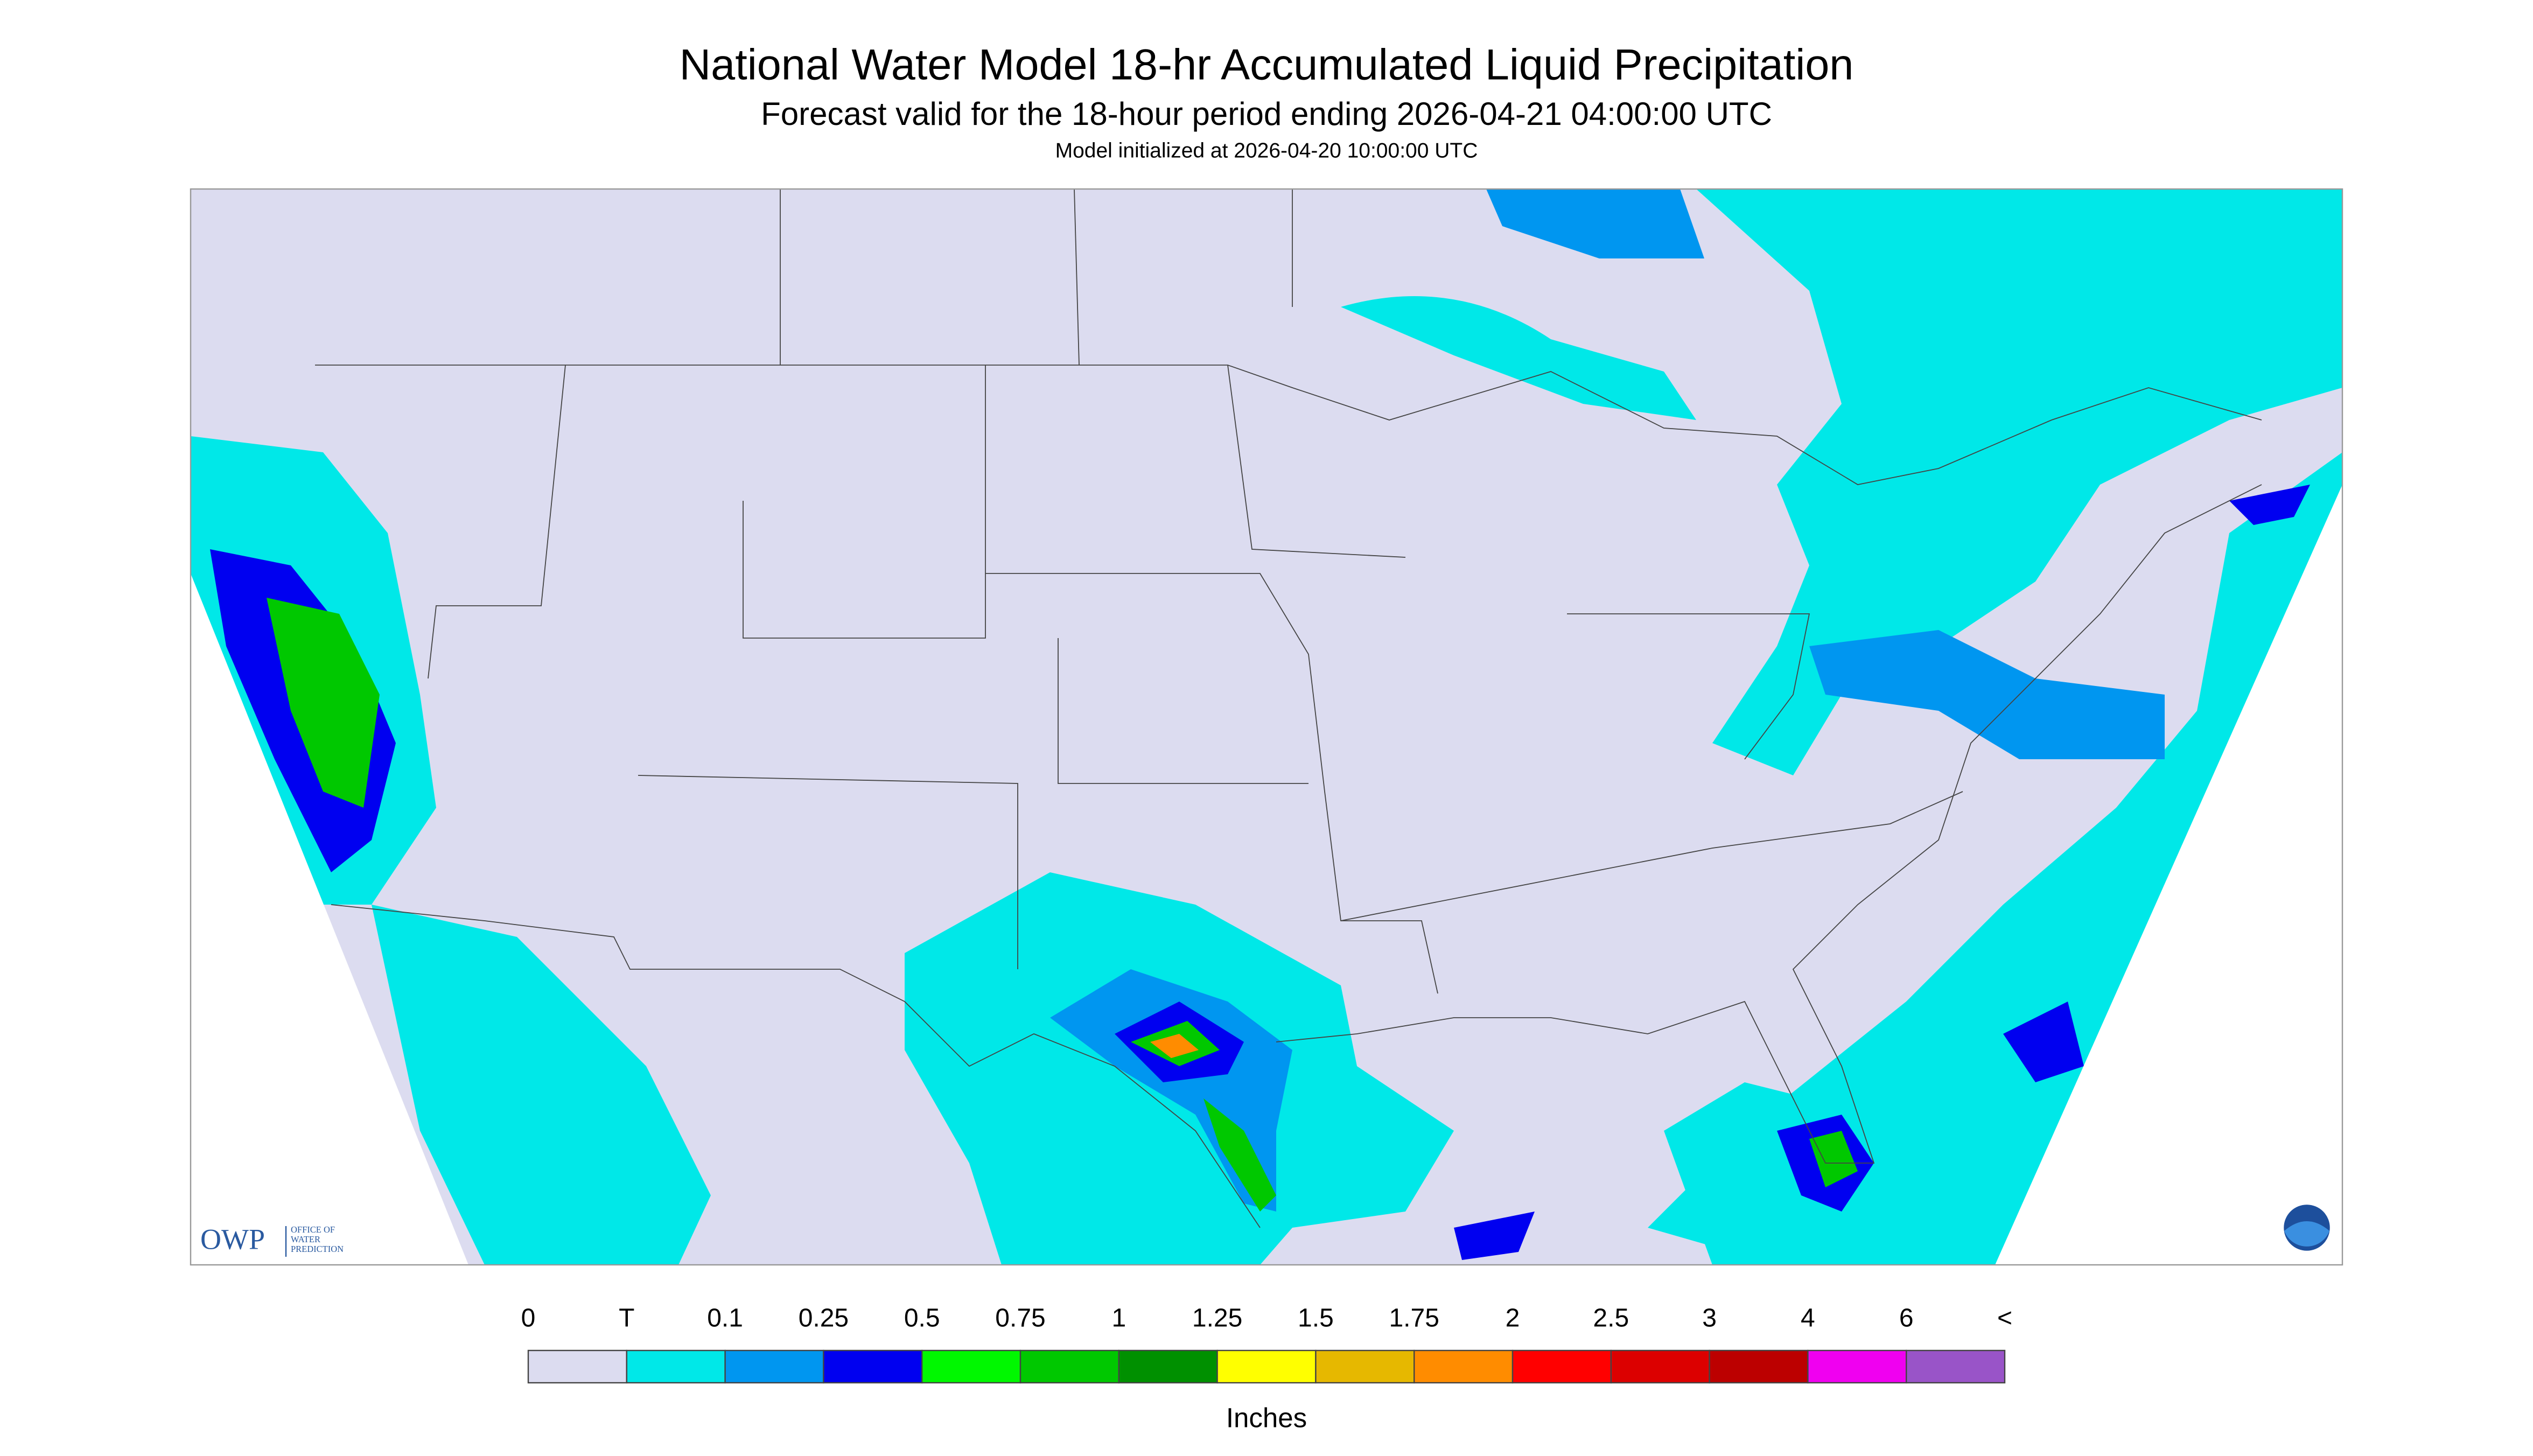 The height and width of the screenshot is (1456, 2533). What do you see at coordinates (272, 1240) in the screenshot?
I see `owp-logo: OWP OFFICE OF WATER PREDICTION` at bounding box center [272, 1240].